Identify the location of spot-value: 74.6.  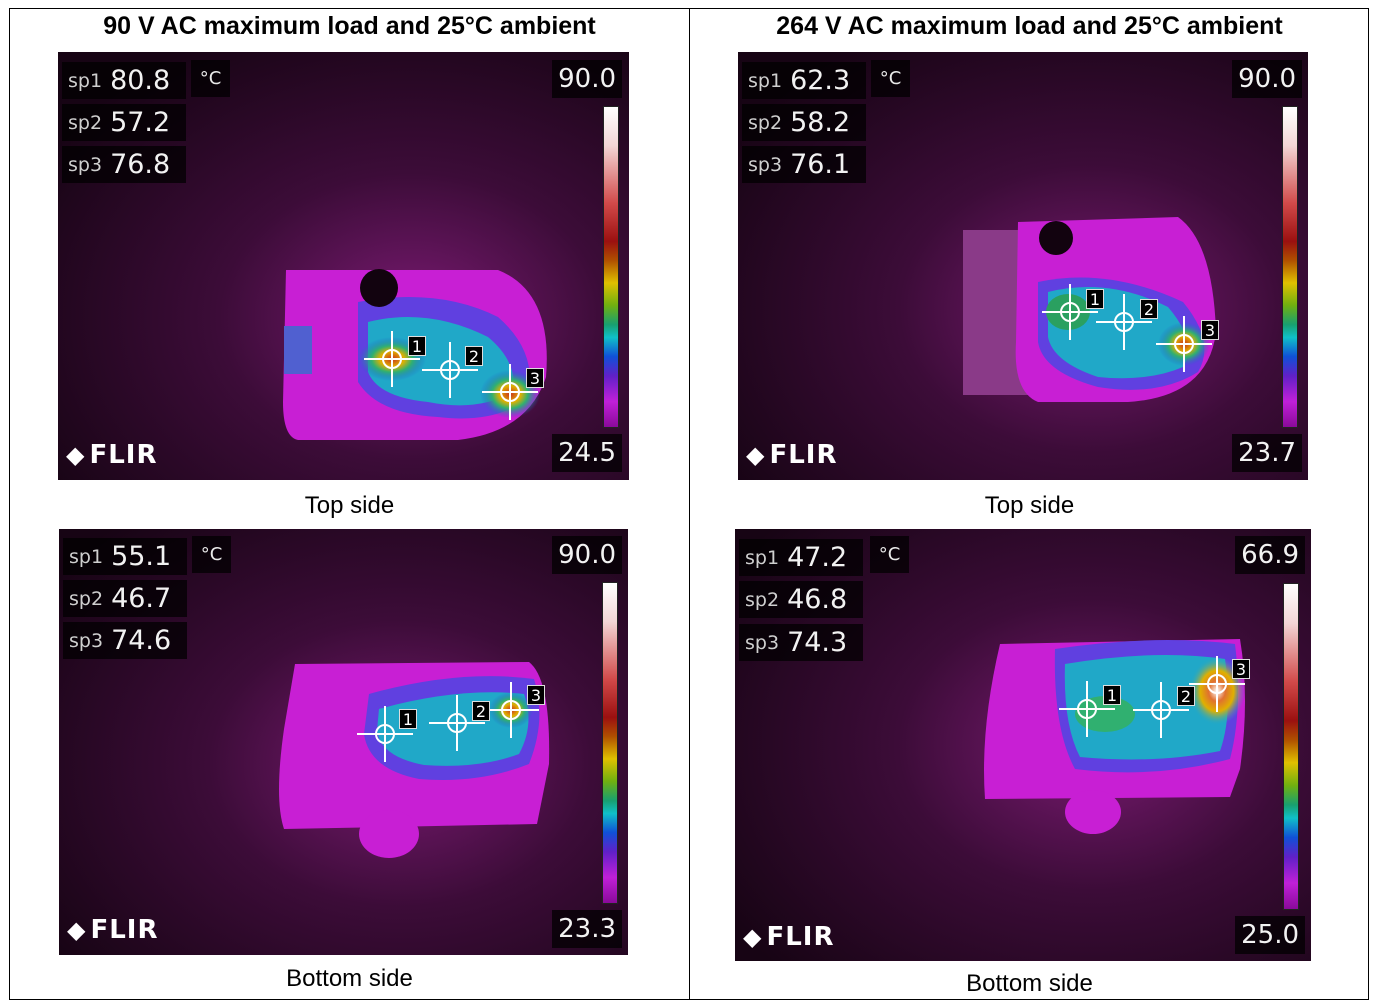
(141, 640).